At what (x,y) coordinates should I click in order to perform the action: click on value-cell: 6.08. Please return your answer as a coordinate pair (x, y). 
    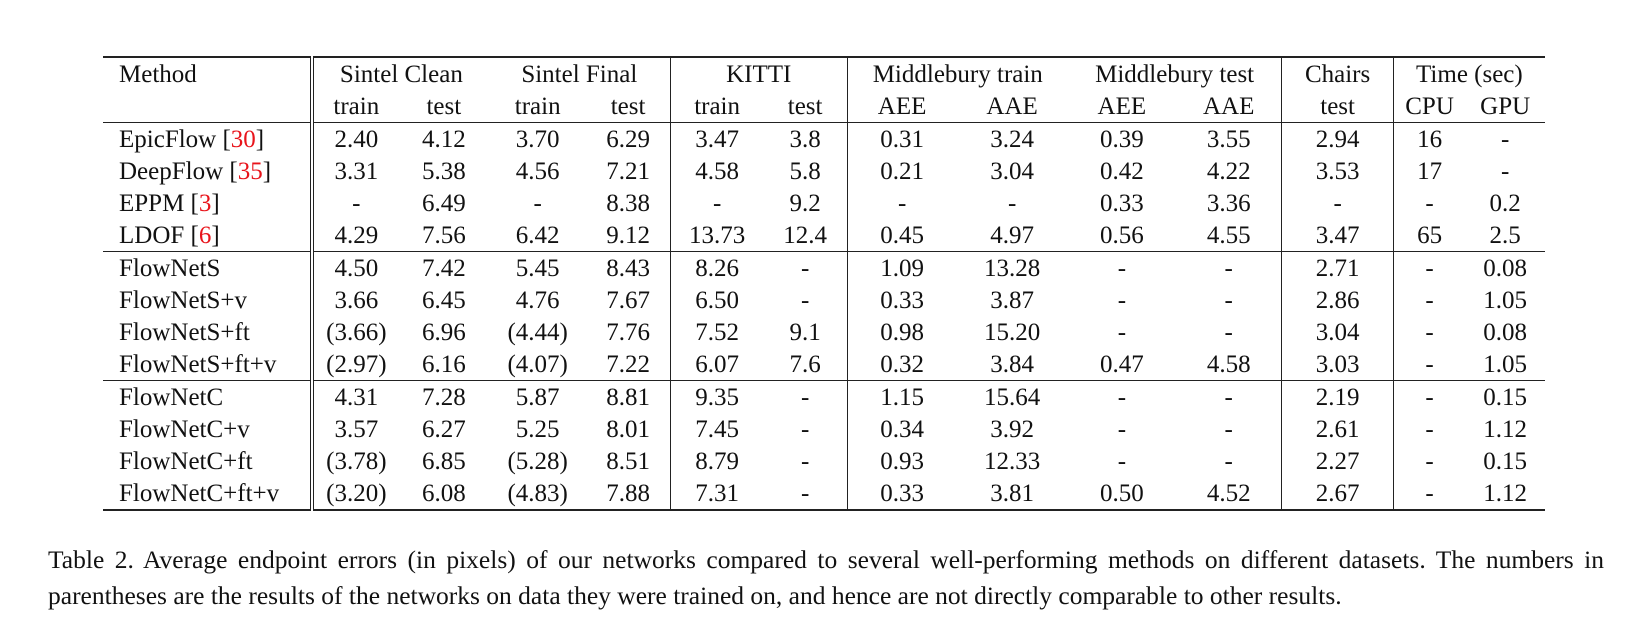
    Looking at the image, I should click on (443, 494).